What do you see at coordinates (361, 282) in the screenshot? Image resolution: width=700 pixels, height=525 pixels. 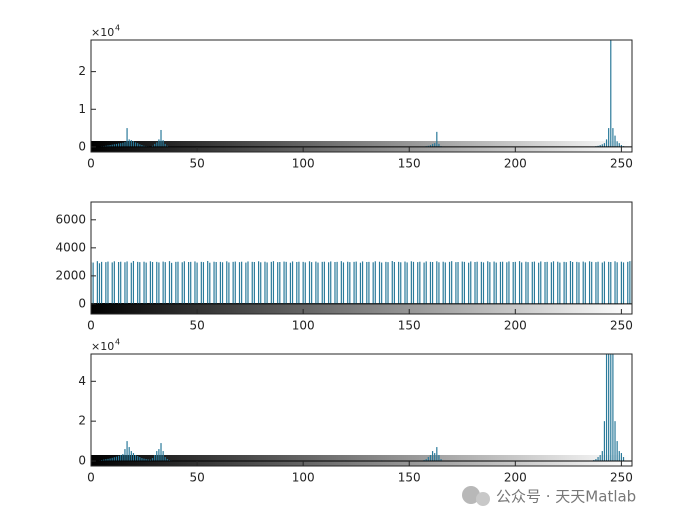 I see `stems` at bounding box center [361, 282].